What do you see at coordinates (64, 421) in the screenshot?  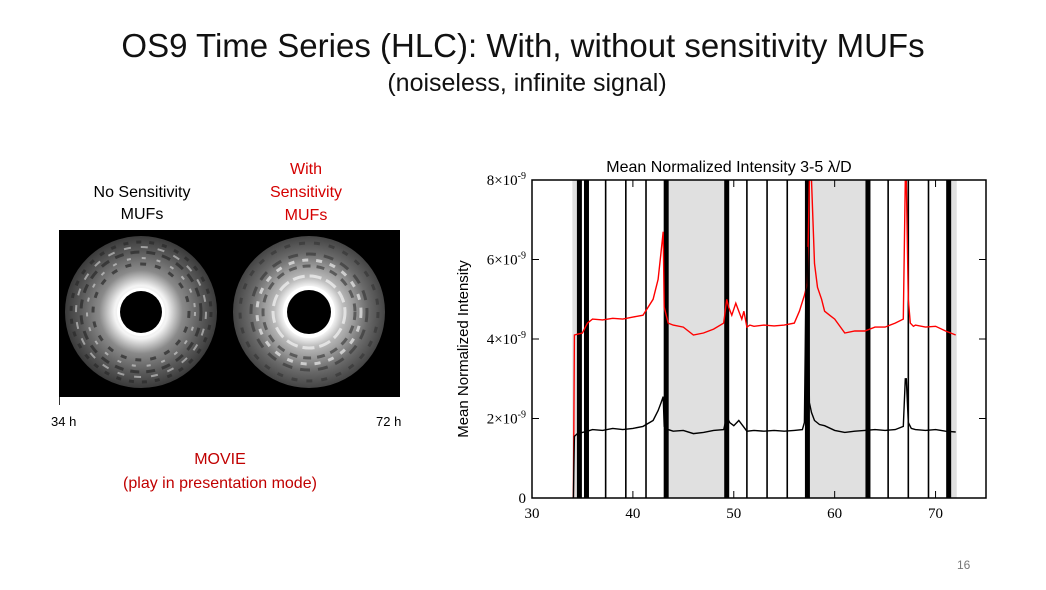 I see `movie-time-start: 34 h` at bounding box center [64, 421].